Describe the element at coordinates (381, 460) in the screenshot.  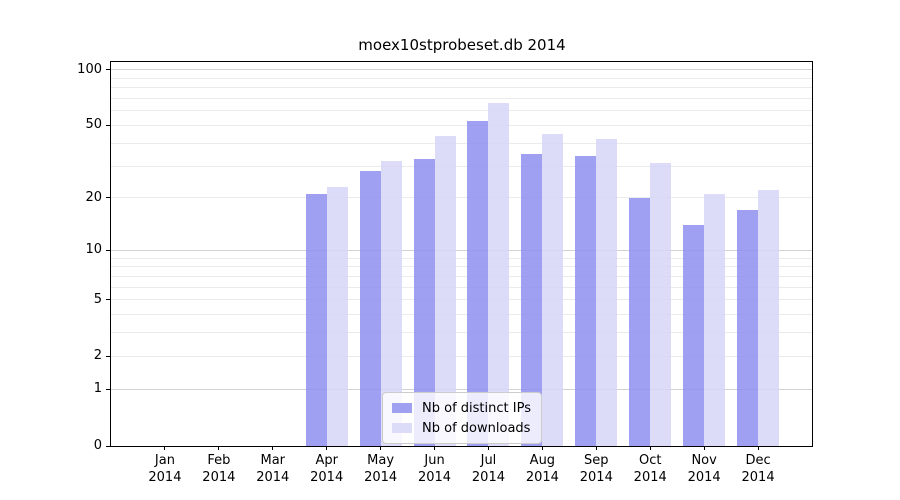
I see `x-tick-month: May` at that location.